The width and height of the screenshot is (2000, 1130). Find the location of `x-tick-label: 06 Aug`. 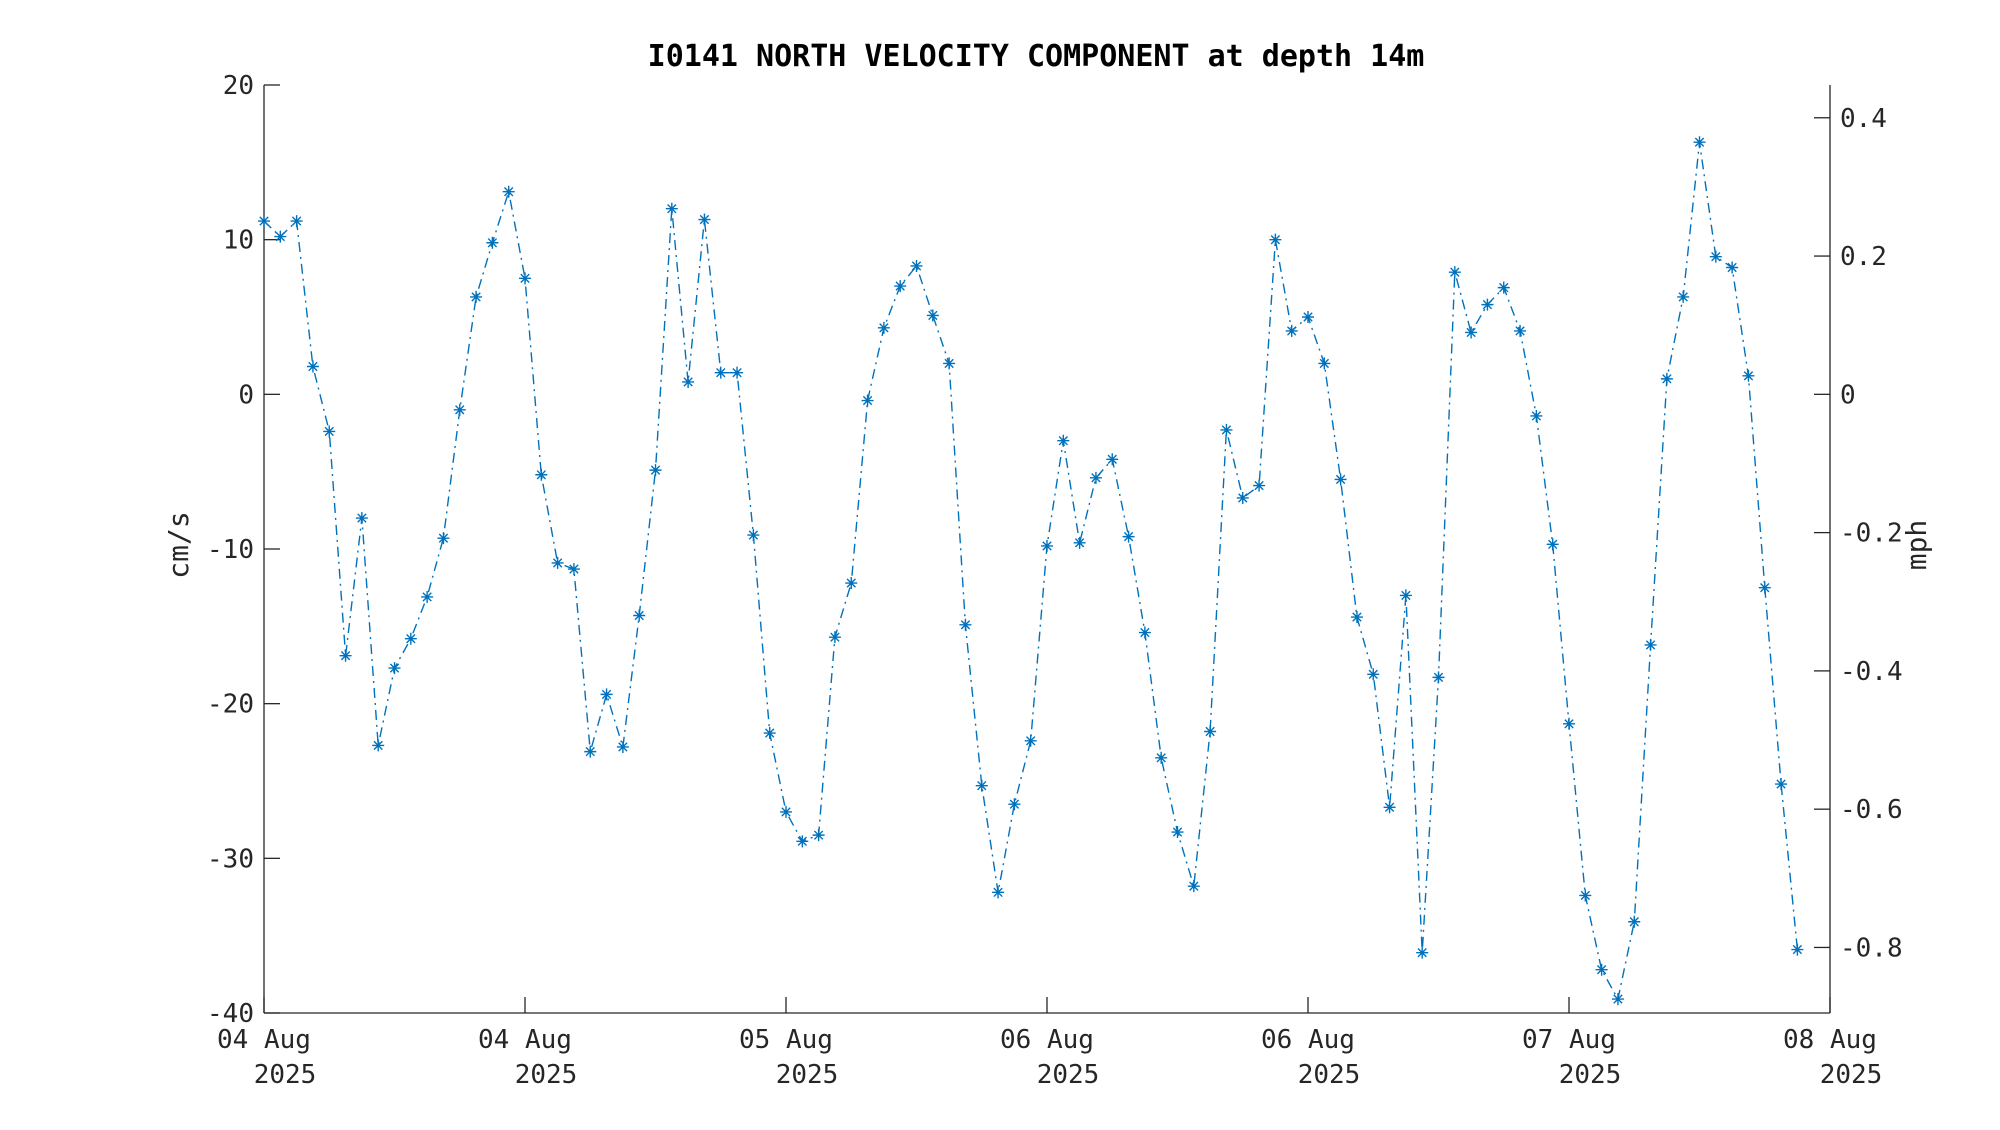

x-tick-label: 06 Aug is located at coordinates (1047, 1040).